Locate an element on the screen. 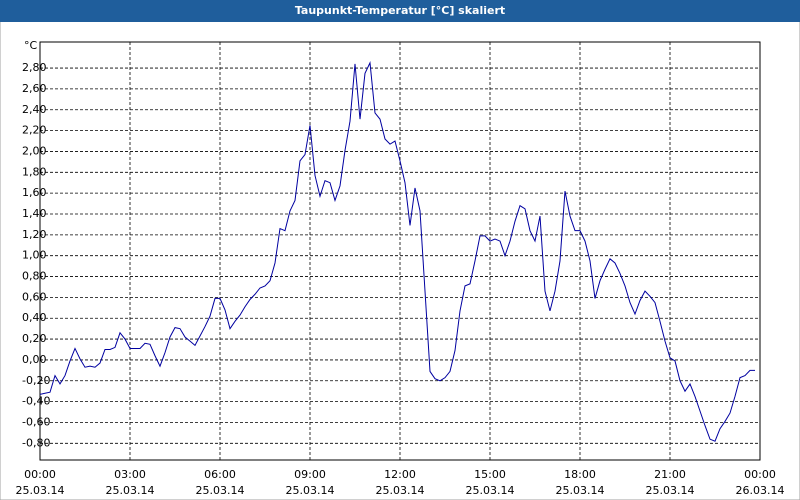 The image size is (800, 500). y-tick-label: -0,80 is located at coordinates (36, 442).